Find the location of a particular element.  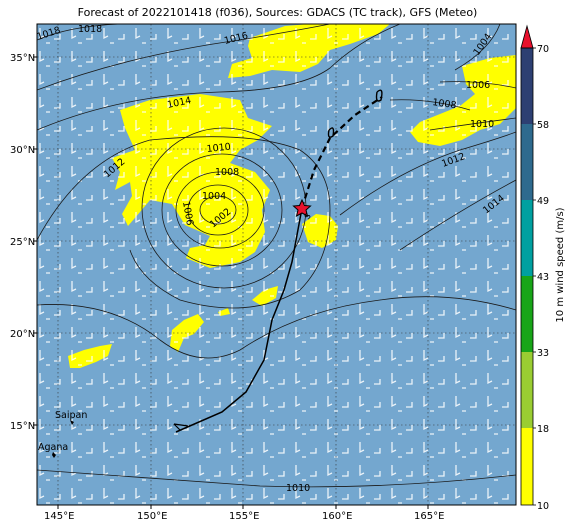

lat-label-35: 35°N is located at coordinates (22, 58).